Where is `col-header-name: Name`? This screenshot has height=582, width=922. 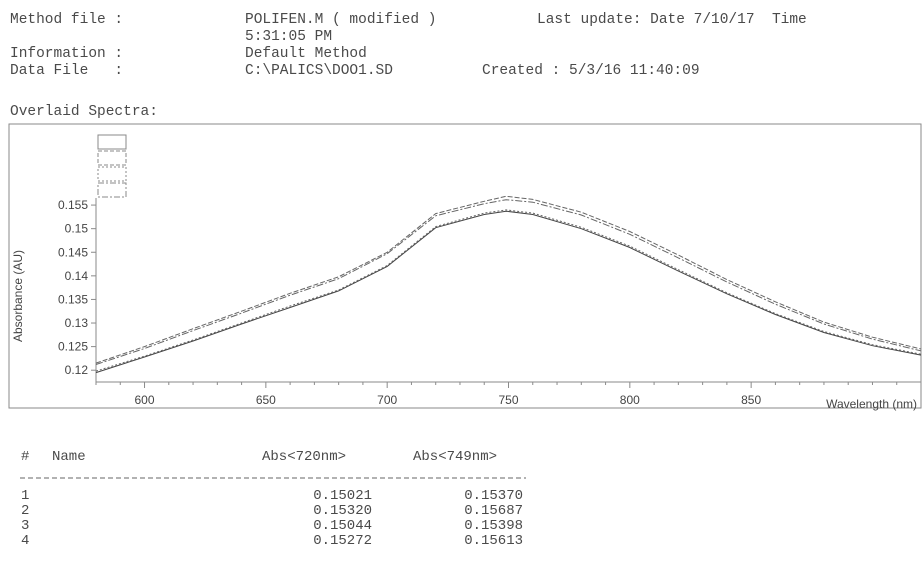
col-header-name: Name is located at coordinates (69, 457).